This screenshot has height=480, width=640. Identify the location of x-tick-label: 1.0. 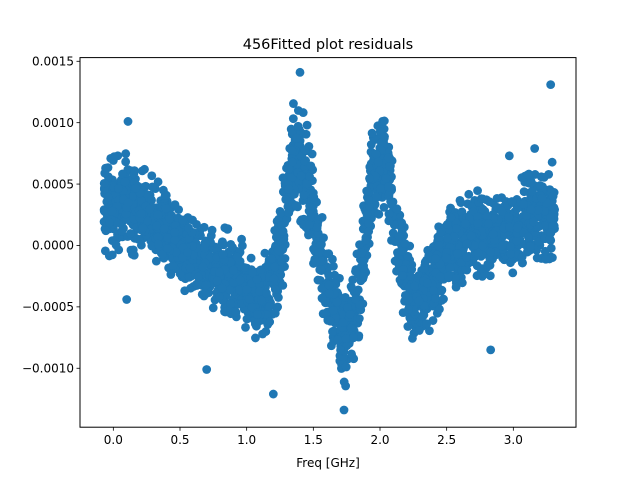
(246, 440).